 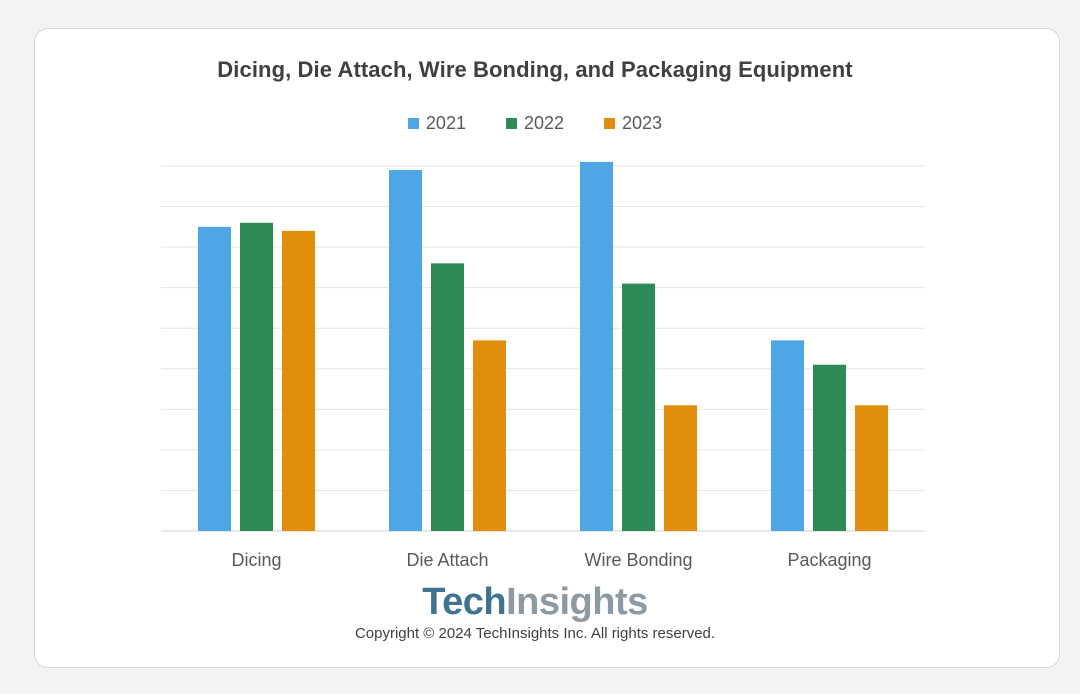 What do you see at coordinates (638, 407) in the screenshot?
I see `bar-wire-bonding-2022` at bounding box center [638, 407].